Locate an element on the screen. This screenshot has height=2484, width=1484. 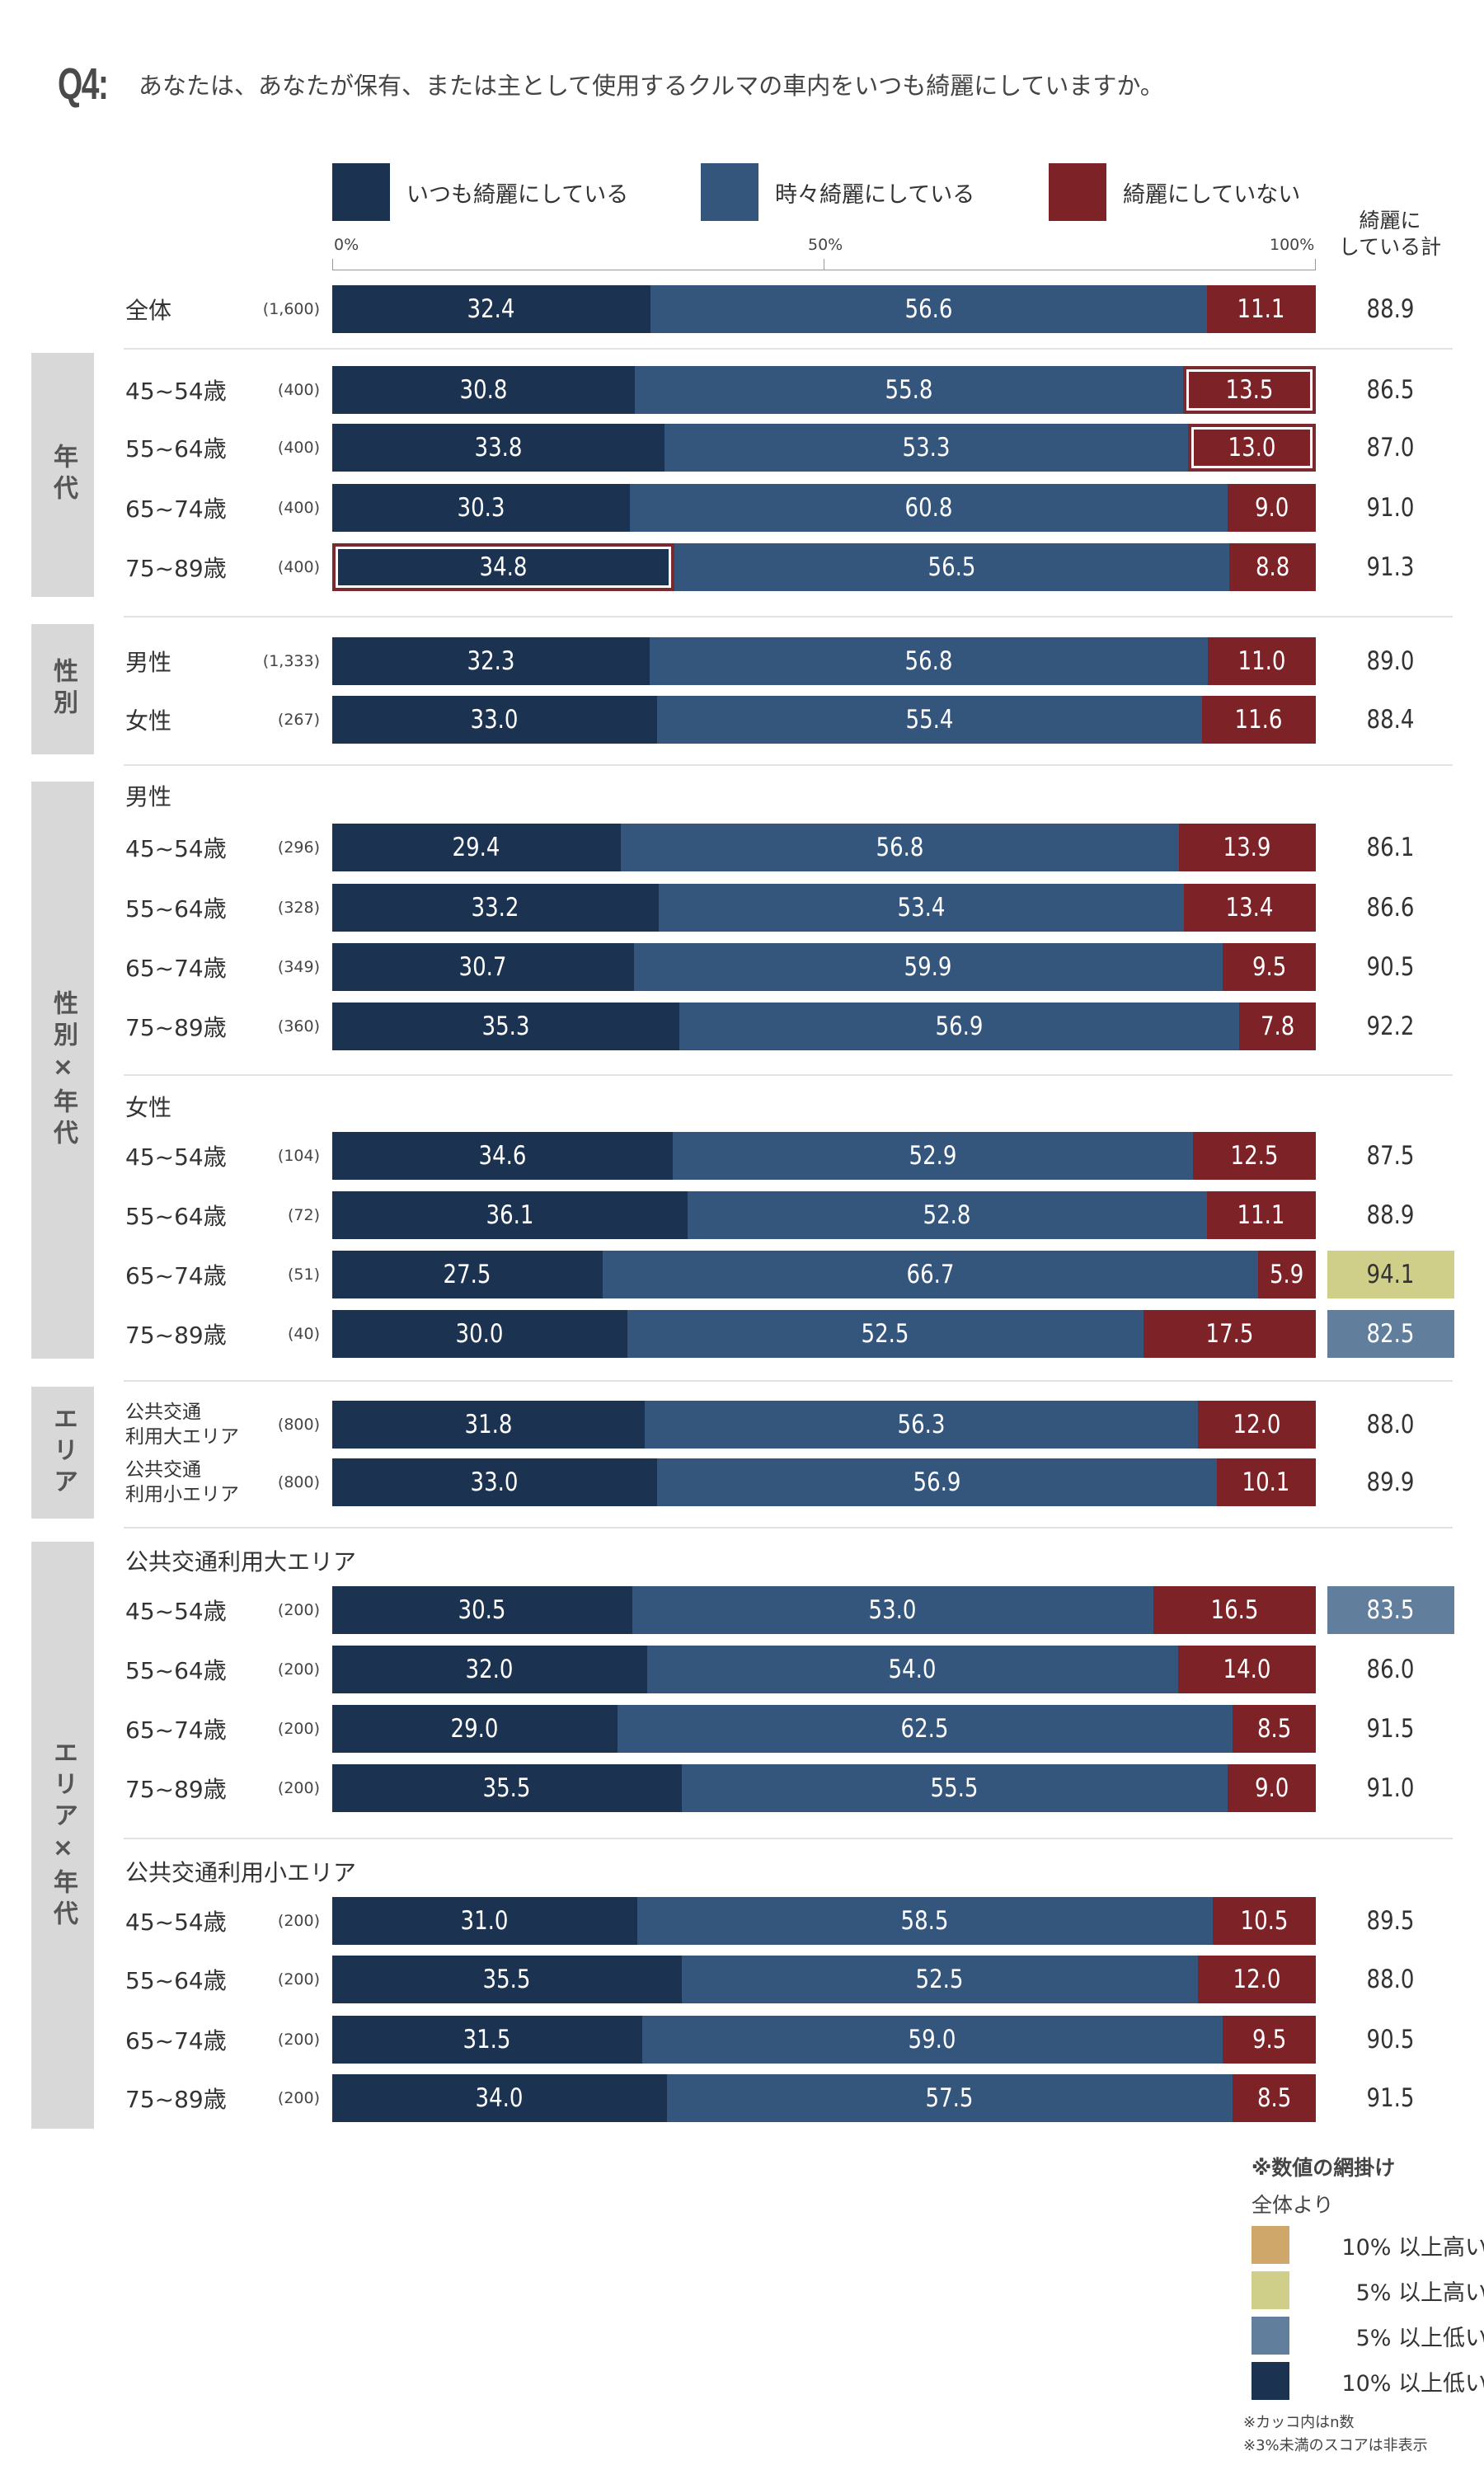
bar-value-label: 12.0 is located at coordinates (1257, 1425).